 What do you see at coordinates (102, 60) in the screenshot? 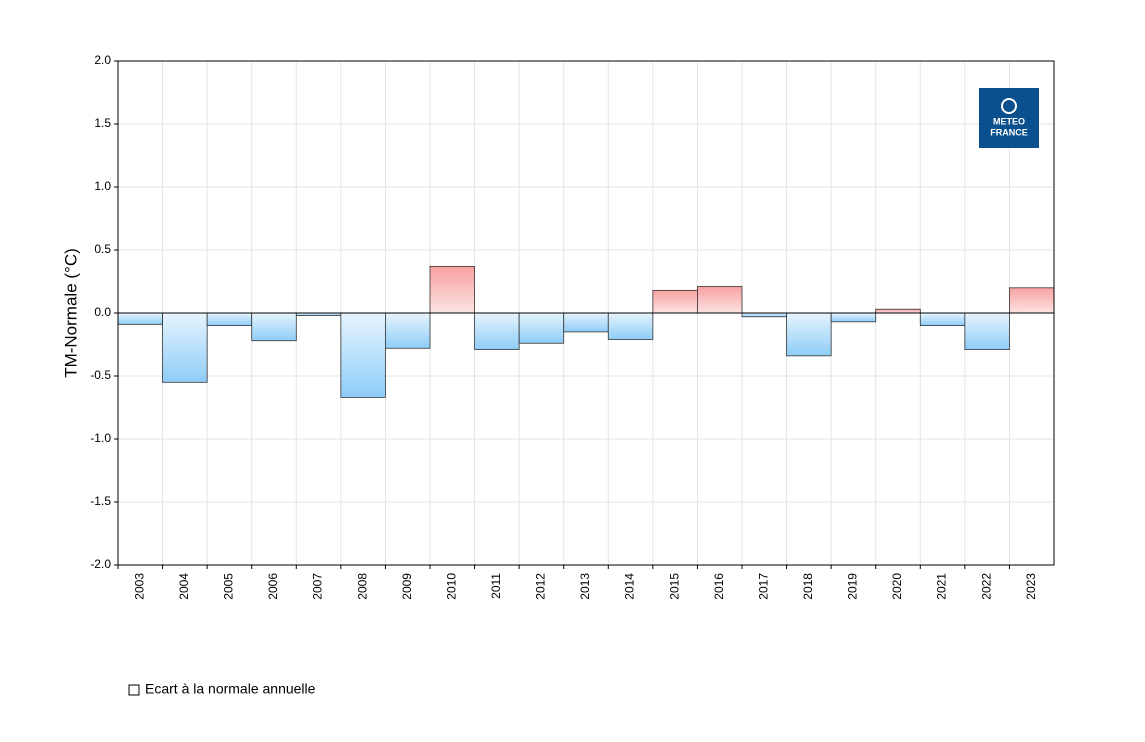
I see `y-tick-label: 2.0` at bounding box center [102, 60].